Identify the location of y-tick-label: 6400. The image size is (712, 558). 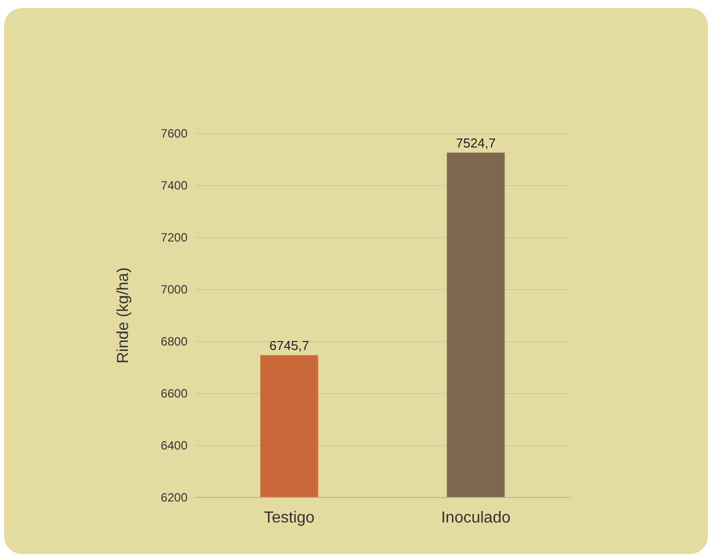
(174, 445).